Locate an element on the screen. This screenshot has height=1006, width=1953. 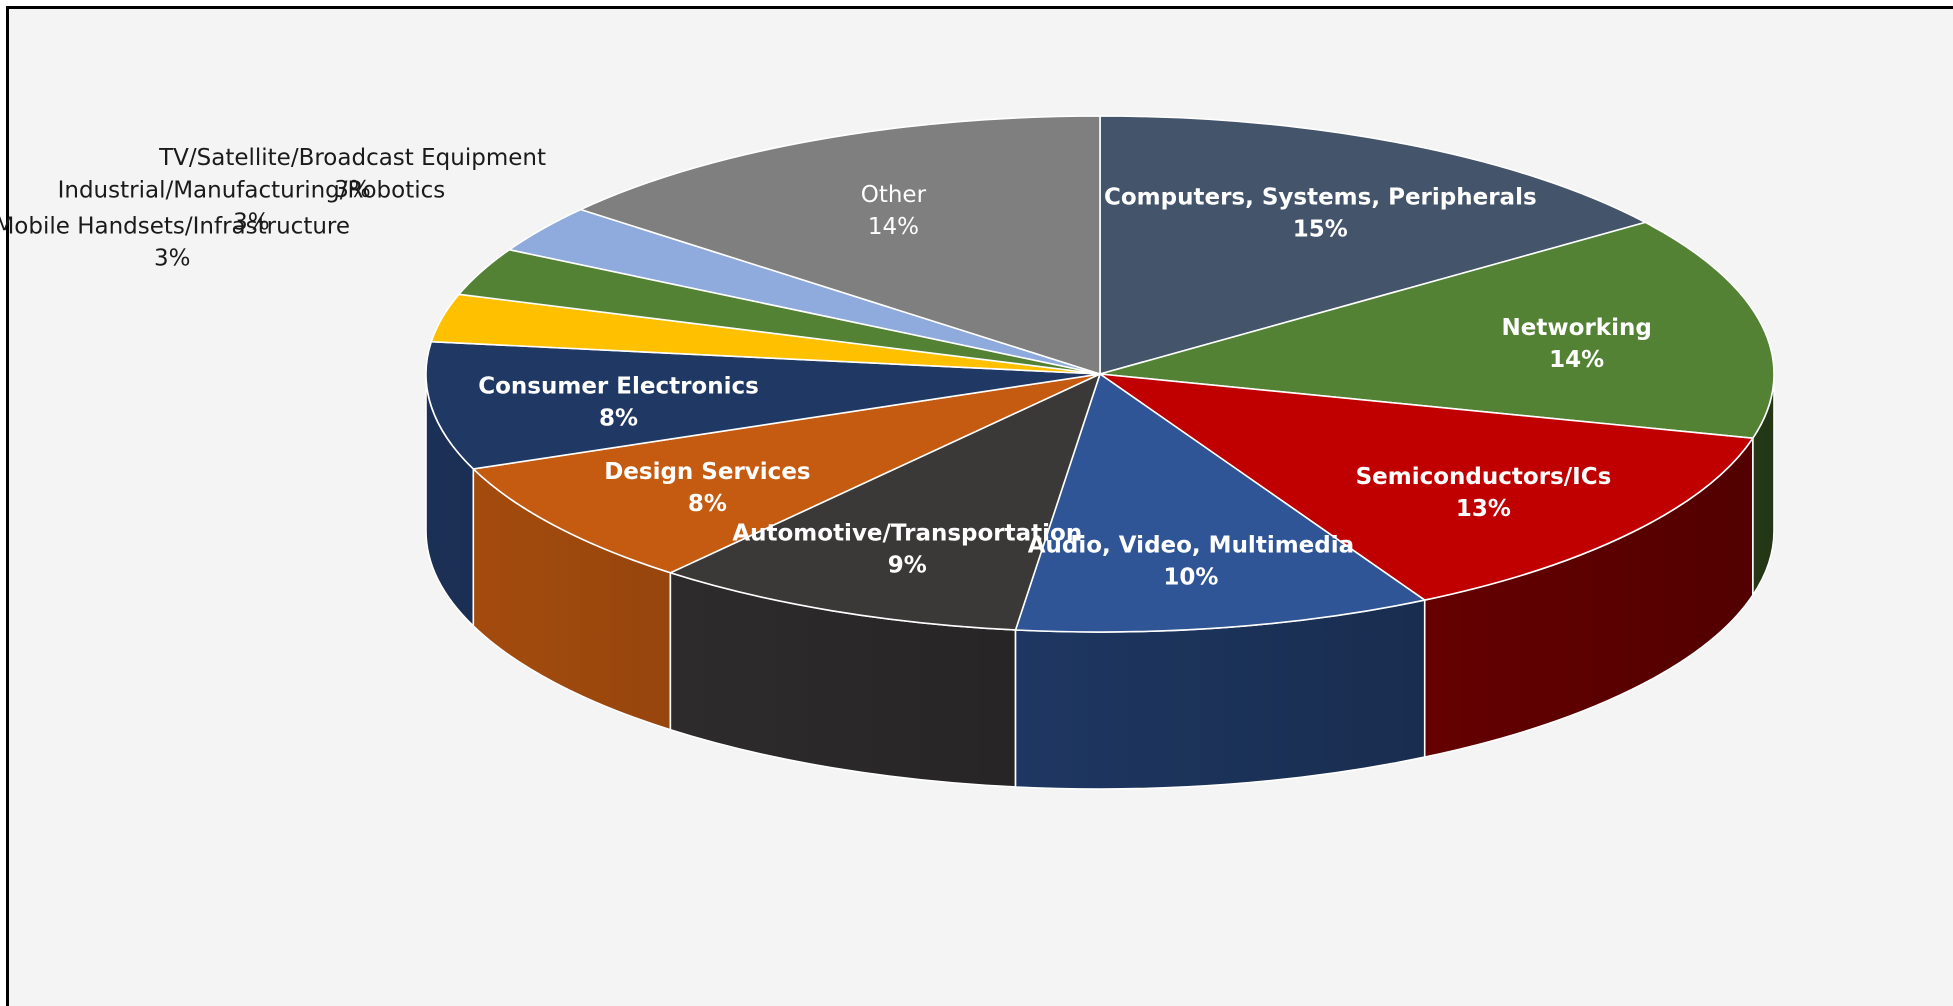
value-label-tv-satellite-broadcast-equipment: 3% is located at coordinates (352, 190).